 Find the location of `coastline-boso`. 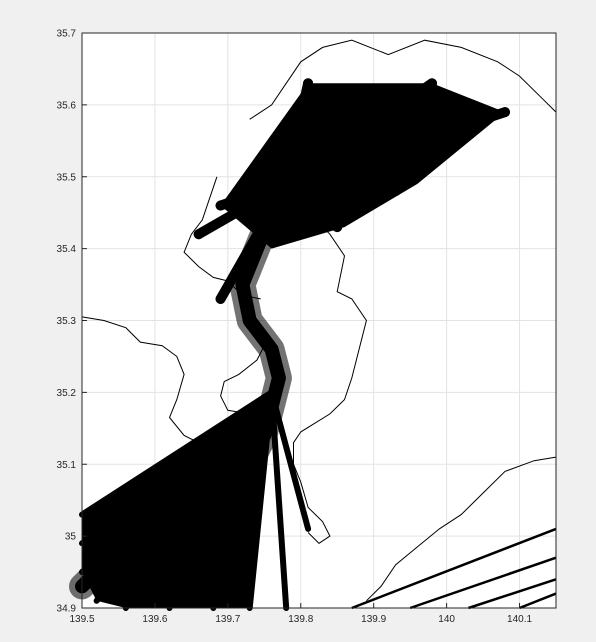

coastline-boso is located at coordinates (330, 353).